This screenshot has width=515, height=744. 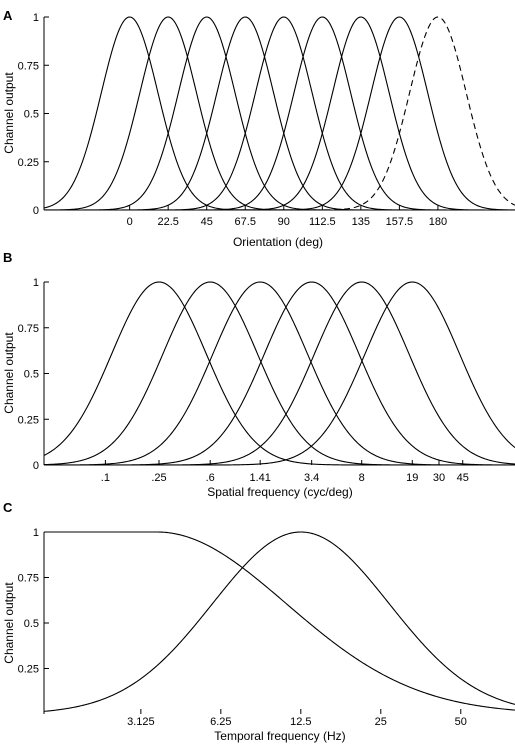 What do you see at coordinates (362, 478) in the screenshot?
I see `panel-b-x-tick-label: 8` at bounding box center [362, 478].